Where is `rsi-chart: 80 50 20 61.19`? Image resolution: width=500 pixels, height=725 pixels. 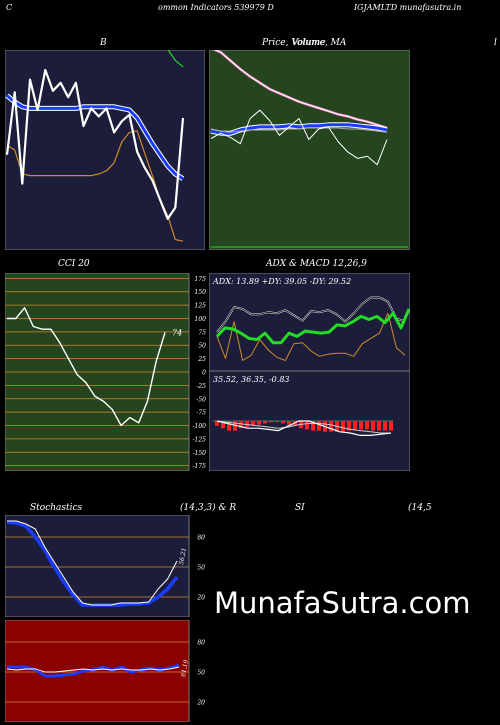 rsi-chart: 80 50 20 61.19 is located at coordinates (105, 671).